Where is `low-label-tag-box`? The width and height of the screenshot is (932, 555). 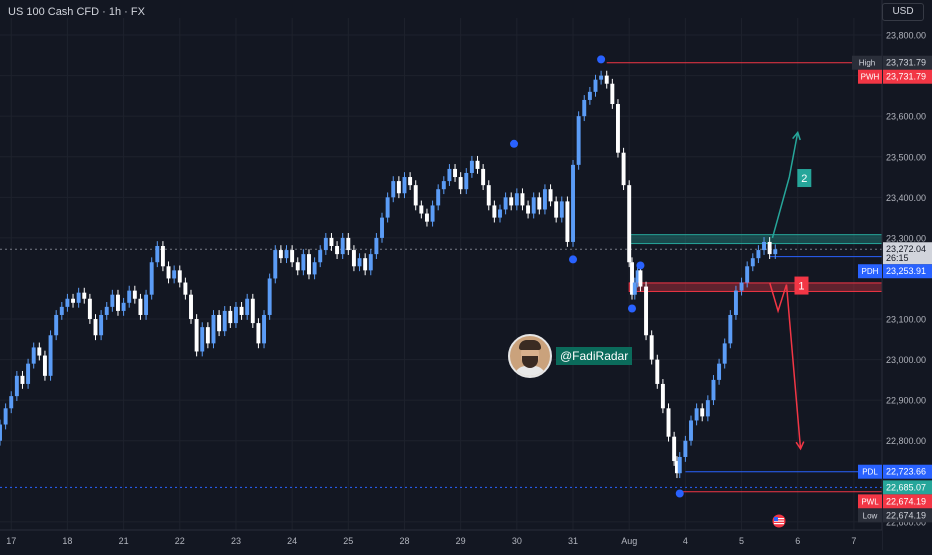
low-label-tag-box is located at coordinates (870, 515).